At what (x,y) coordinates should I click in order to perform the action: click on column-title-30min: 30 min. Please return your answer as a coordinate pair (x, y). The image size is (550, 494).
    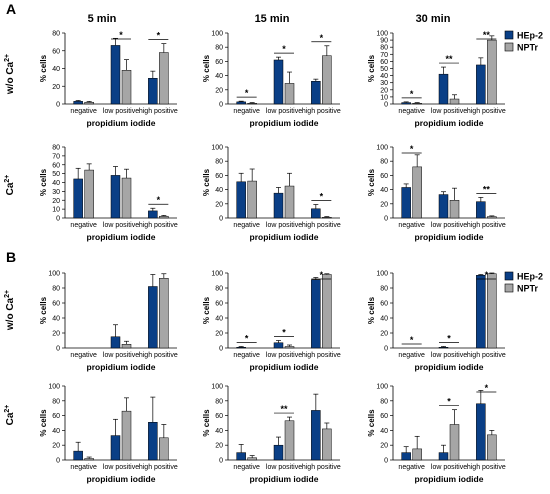
    Looking at the image, I should click on (433, 19).